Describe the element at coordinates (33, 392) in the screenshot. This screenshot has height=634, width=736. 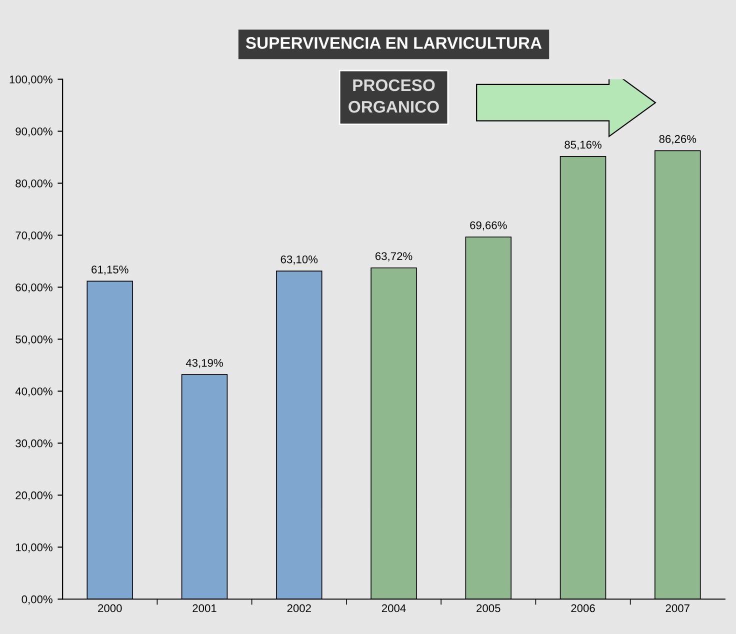
I see `y-tick-label: 40,00%` at that location.